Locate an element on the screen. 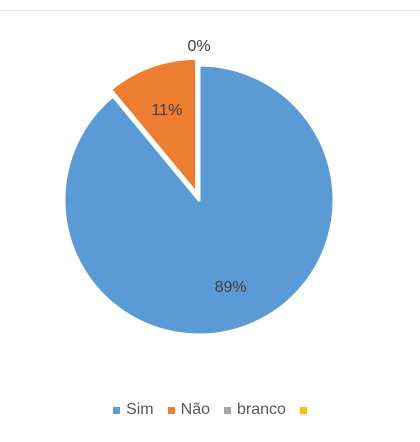 The height and width of the screenshot is (442, 420). chart-legend: Sim Não branco is located at coordinates (210, 410).